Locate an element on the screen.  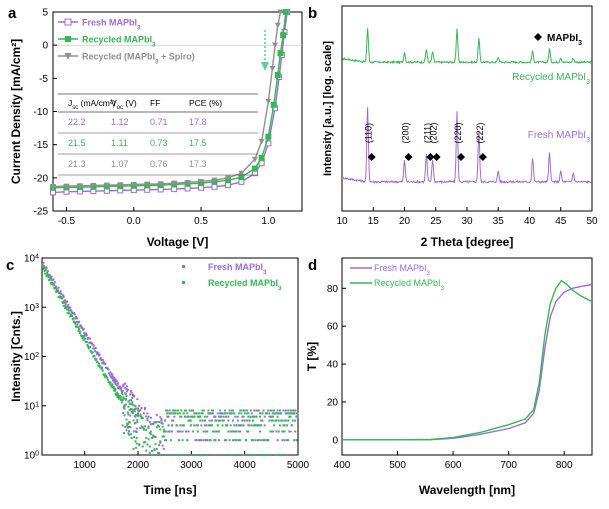
panel-d-ytick-label: 40 is located at coordinates (333, 365).